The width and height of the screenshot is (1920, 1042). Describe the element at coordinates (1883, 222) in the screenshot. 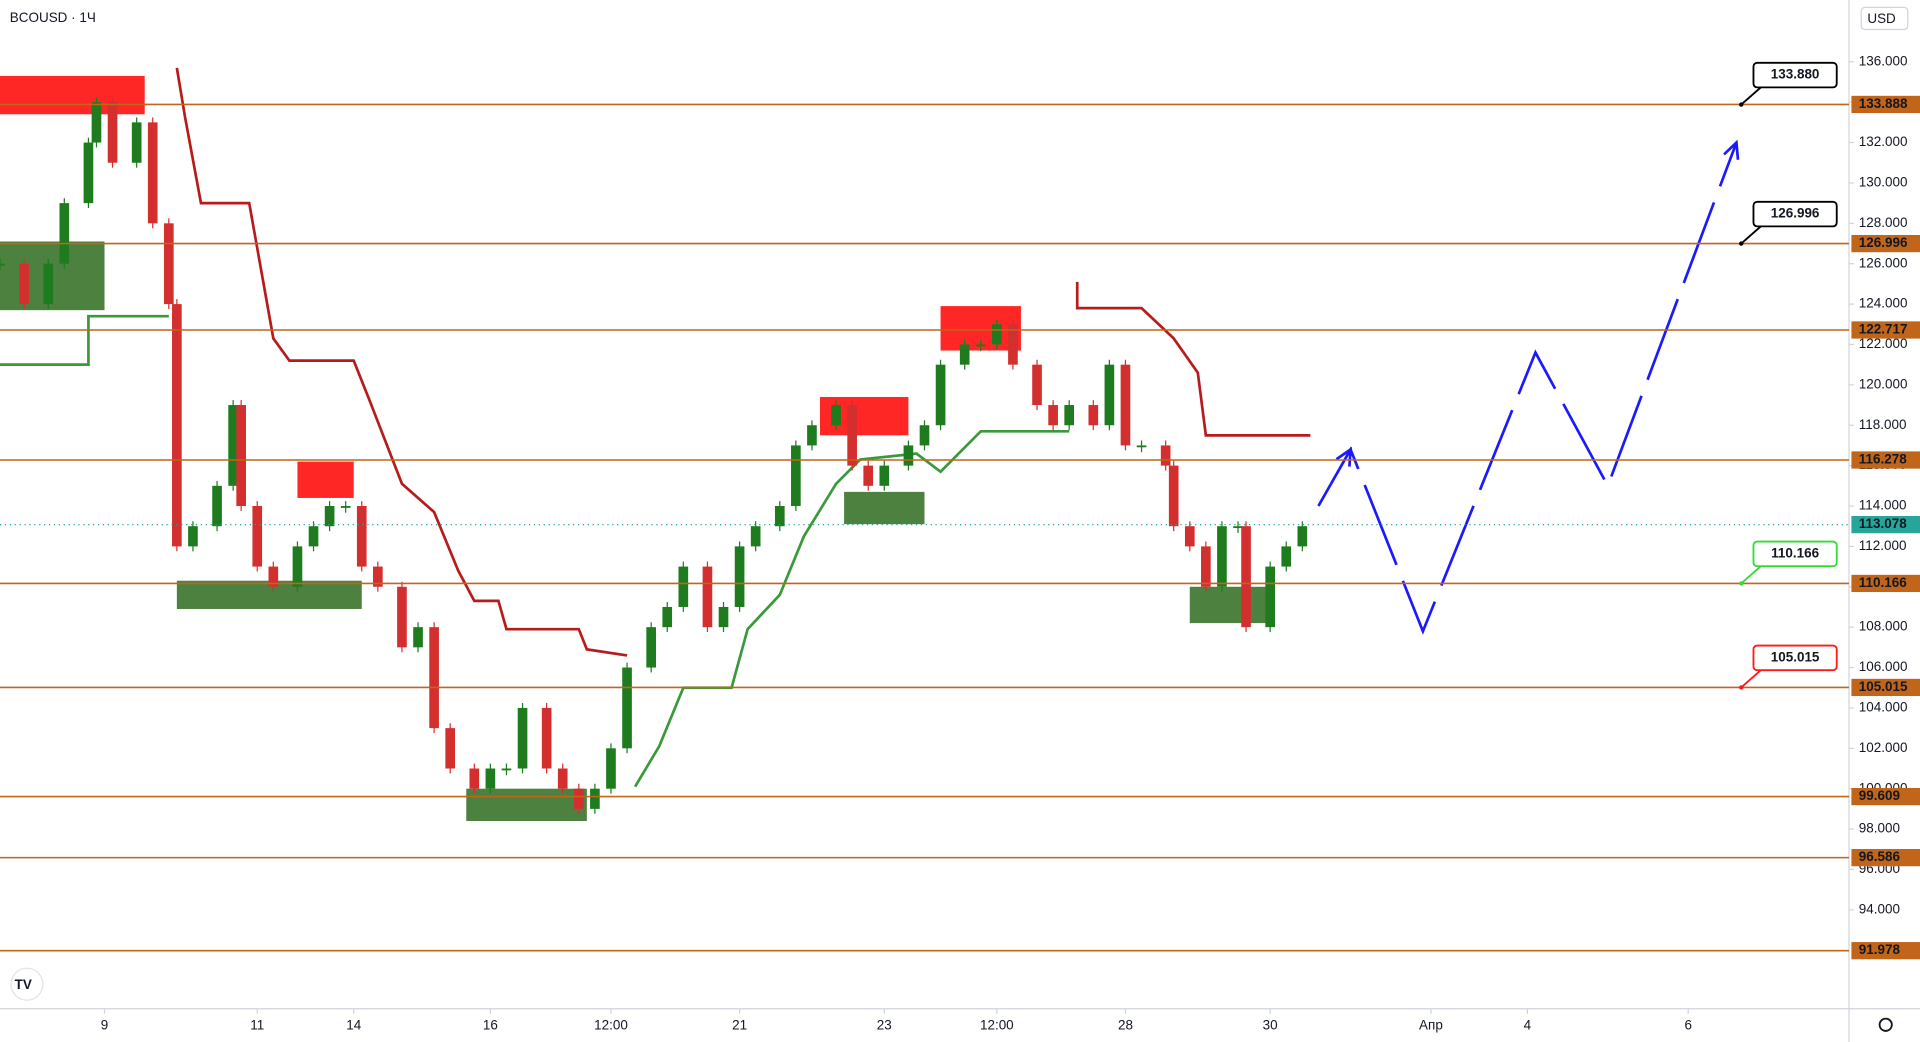

I see `y-tick-label: 128.000` at that location.